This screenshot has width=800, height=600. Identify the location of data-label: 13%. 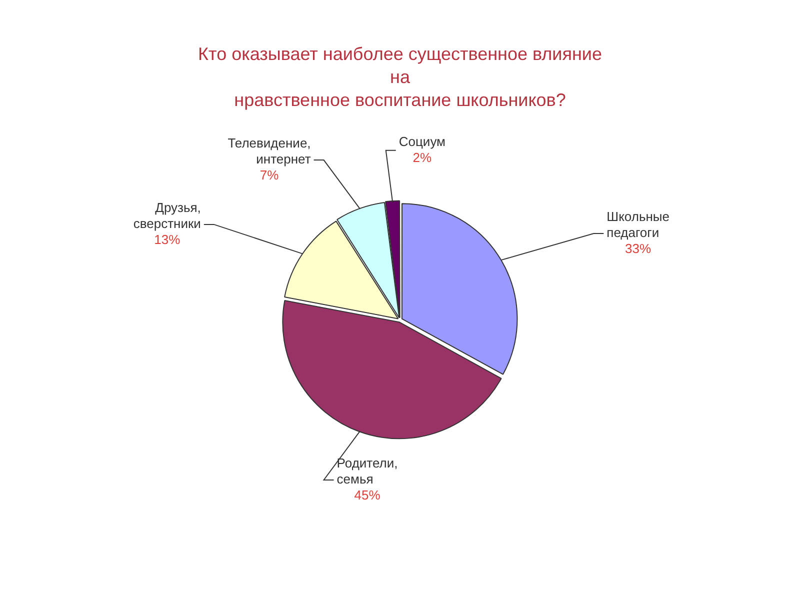
(167, 240).